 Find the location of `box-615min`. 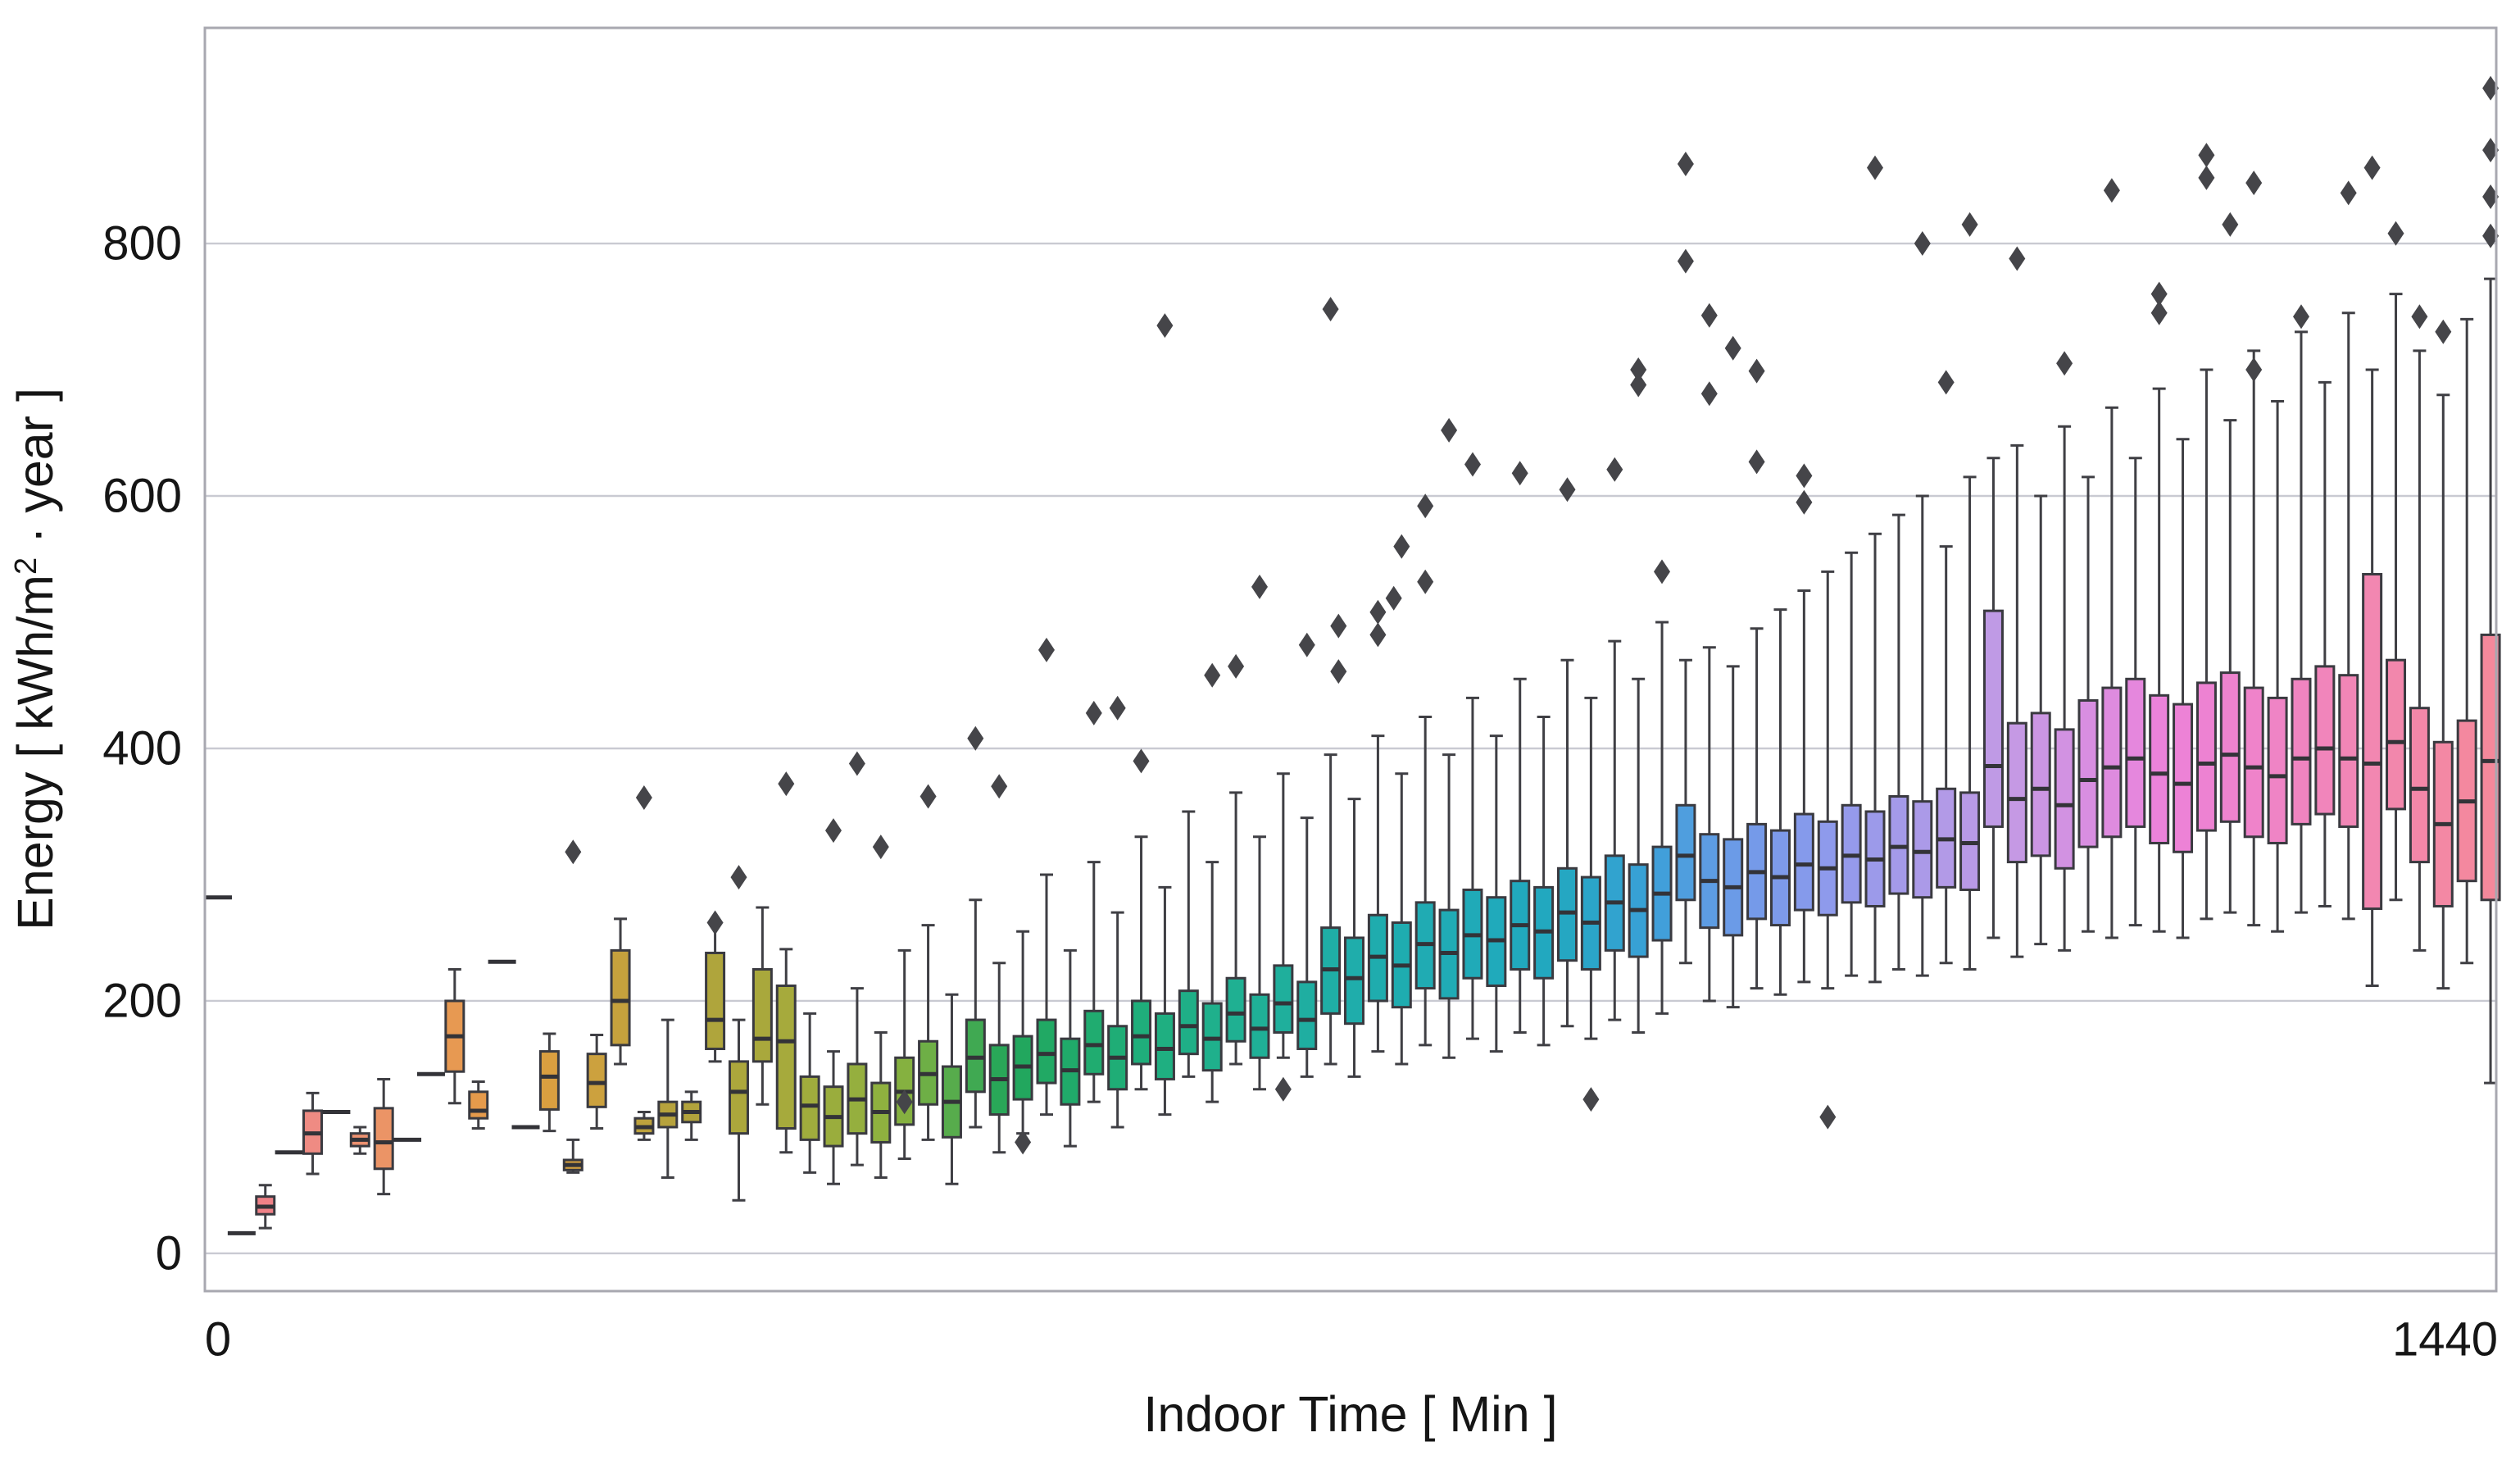

box-615min is located at coordinates (1188, 944).